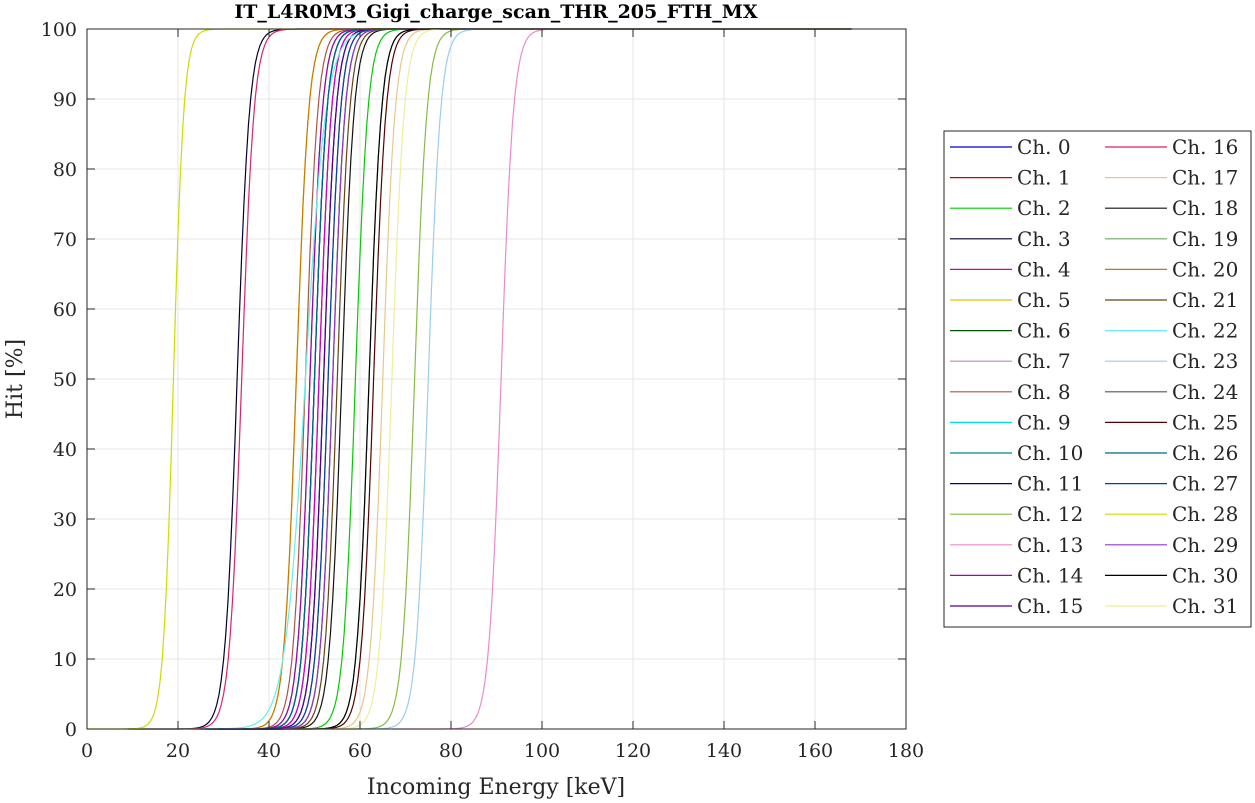 This screenshot has width=1255, height=803. Describe the element at coordinates (1205, 208) in the screenshot. I see `legend-label-ch-18: Ch. 18` at that location.